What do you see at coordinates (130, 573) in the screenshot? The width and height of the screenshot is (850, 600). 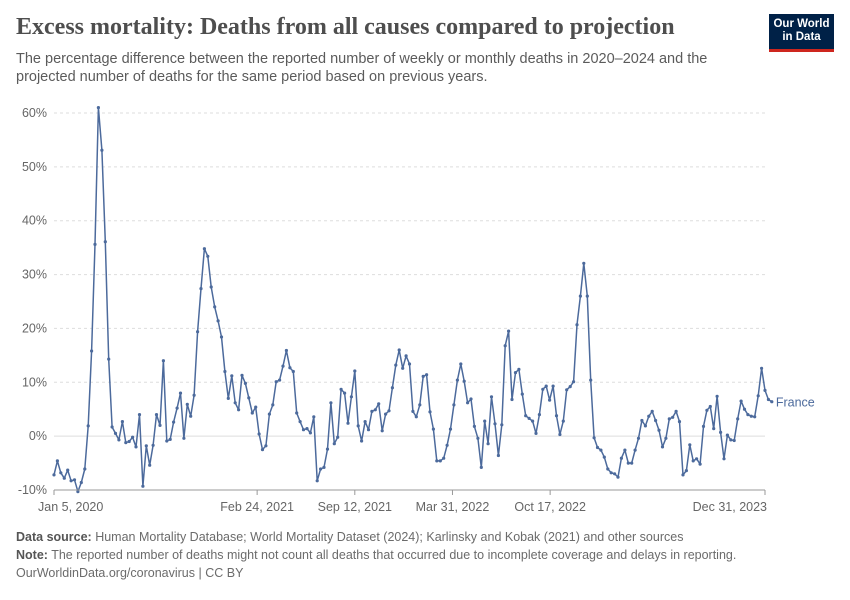 I see `credit-link: OurWorldinData.org/coronavirus | CC BY` at bounding box center [130, 573].